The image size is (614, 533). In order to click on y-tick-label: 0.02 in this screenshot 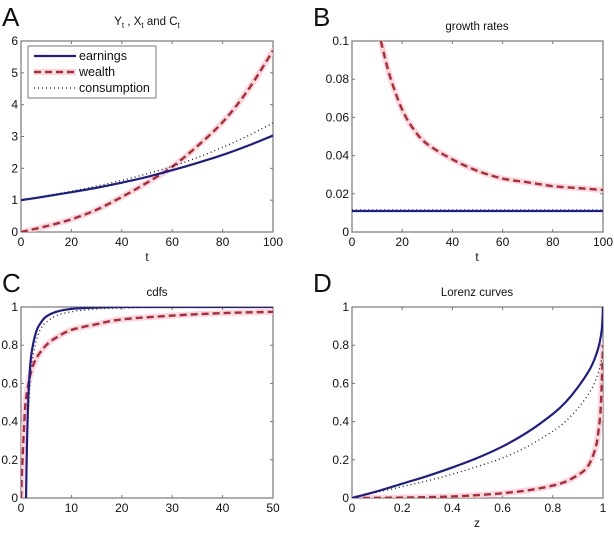, I will do `click(338, 194)`.